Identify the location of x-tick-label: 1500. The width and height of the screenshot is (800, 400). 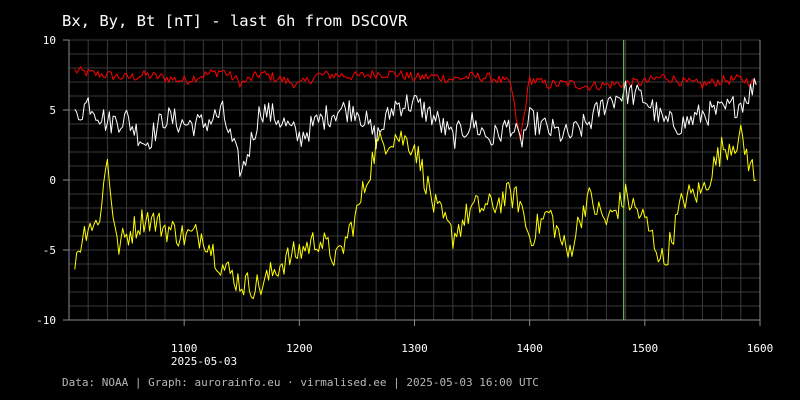
(645, 348).